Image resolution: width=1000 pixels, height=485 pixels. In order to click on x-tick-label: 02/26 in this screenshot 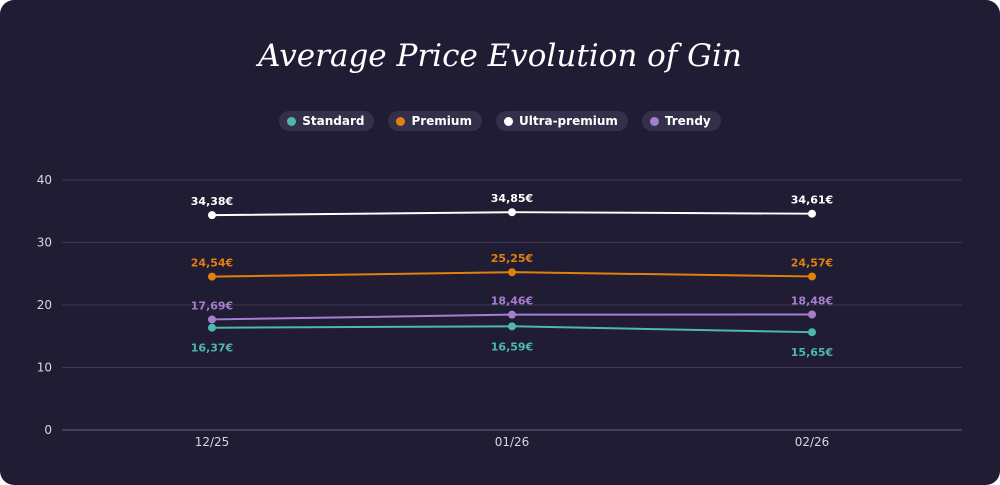, I will do `click(812, 442)`.